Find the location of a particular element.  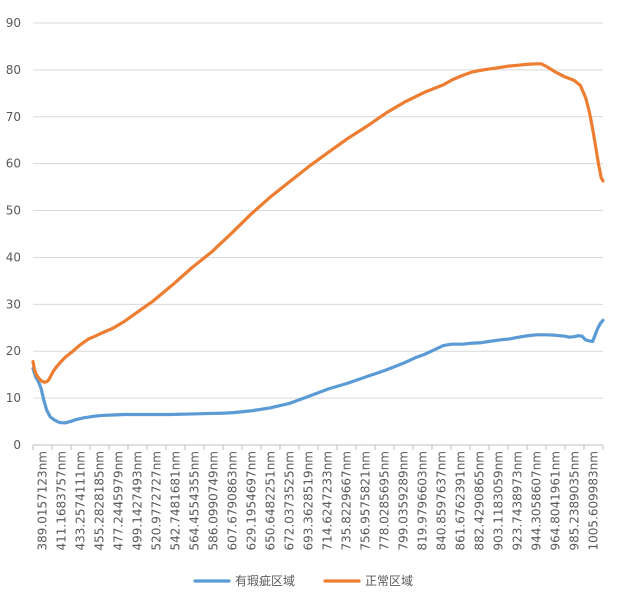

y-axis-ticks: 0 10 20 30 40 50 60 70 80 90 is located at coordinates (13, 234).